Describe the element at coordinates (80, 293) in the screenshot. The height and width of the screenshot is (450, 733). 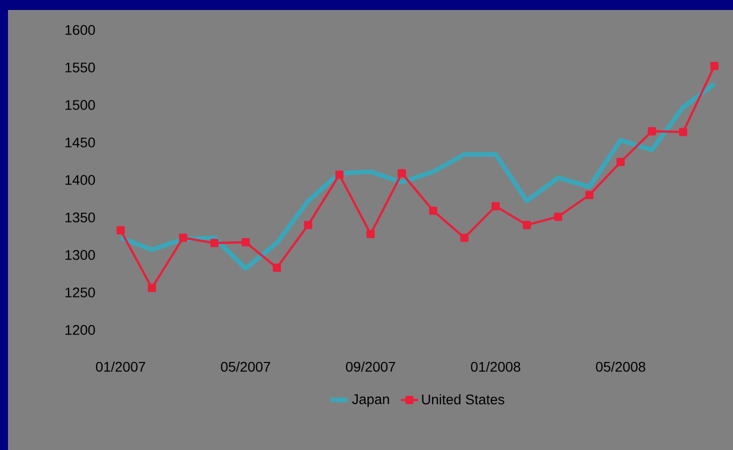
I see `y-tick-label: 1250` at that location.